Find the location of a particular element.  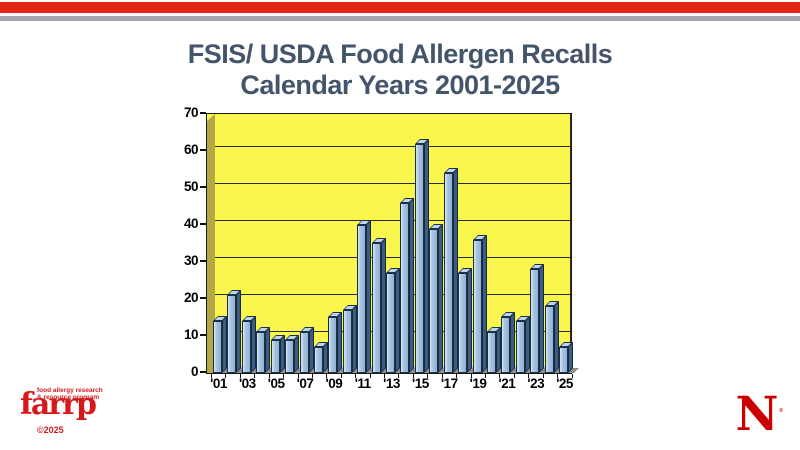

x-label-09: '09 is located at coordinates (334, 383).